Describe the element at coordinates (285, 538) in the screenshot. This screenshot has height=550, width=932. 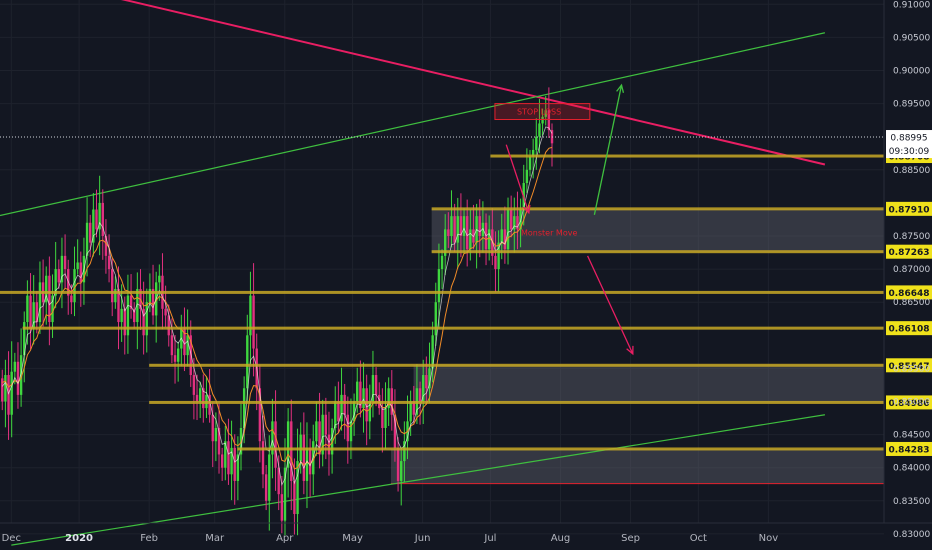
I see `time-tick-label: Apr` at that location.